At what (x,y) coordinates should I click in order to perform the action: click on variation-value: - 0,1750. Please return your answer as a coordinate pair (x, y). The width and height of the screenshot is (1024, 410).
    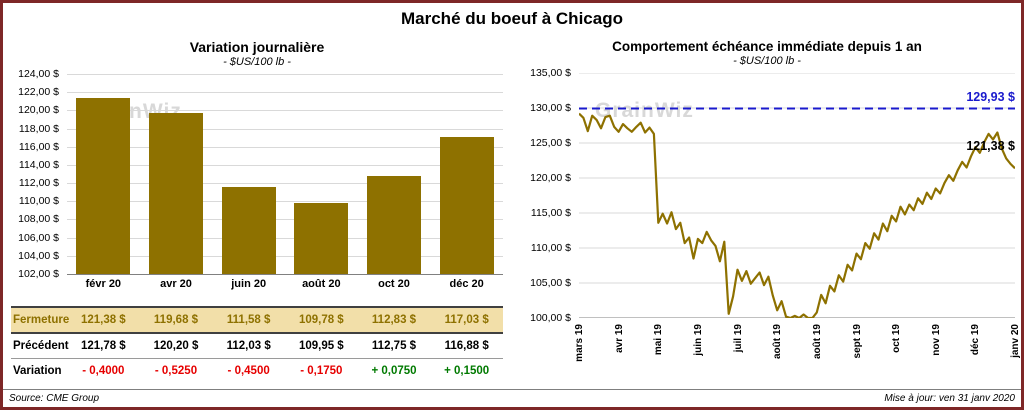
    Looking at the image, I should click on (321, 371).